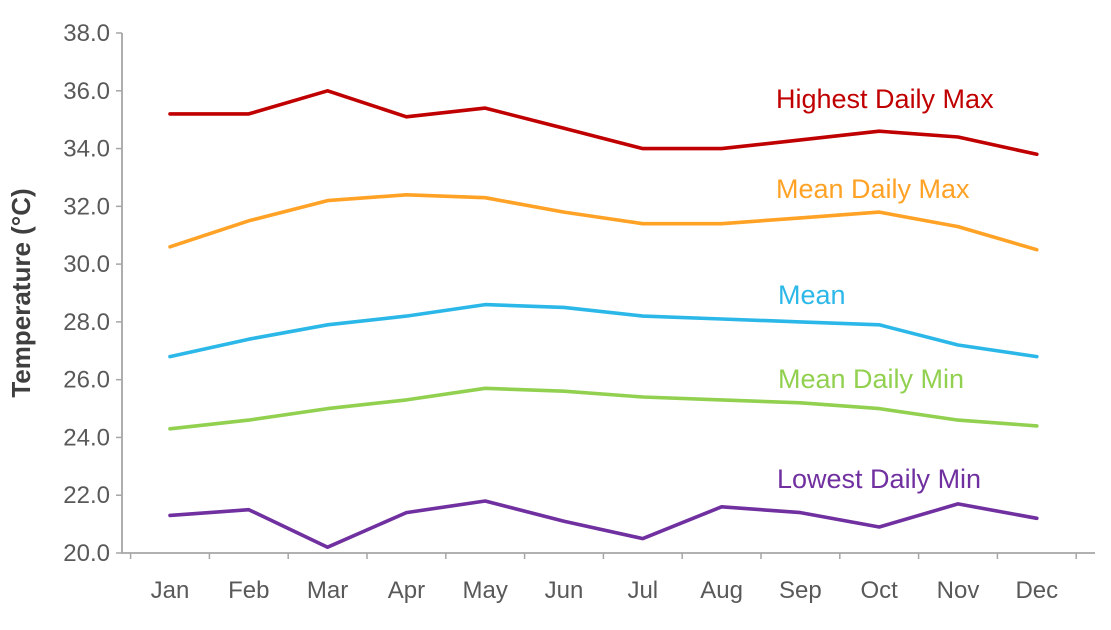 Image resolution: width=1111 pixels, height=630 pixels. What do you see at coordinates (21, 292) in the screenshot?
I see `y-axis-title: Temperature (°C)` at bounding box center [21, 292].